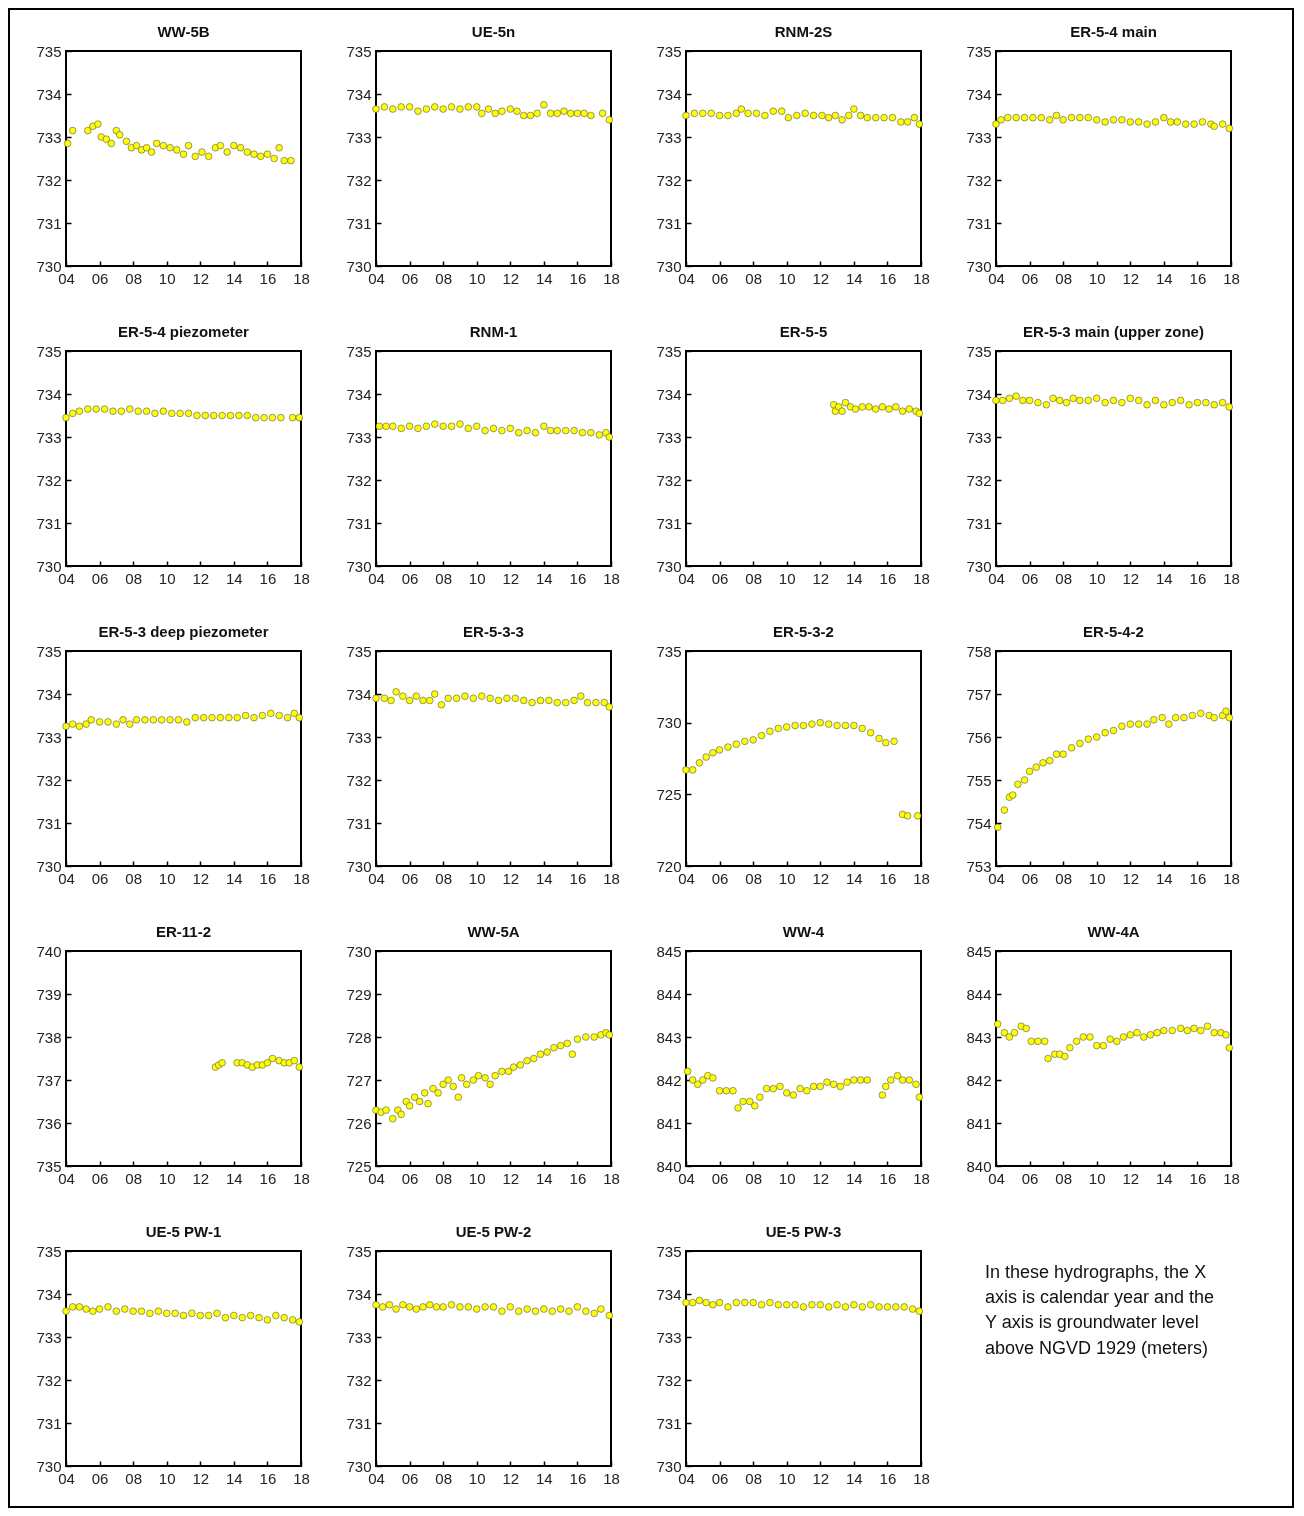 This screenshot has height=1516, width=1304. I want to click on y-tick-label: 735, so click(669, 651).